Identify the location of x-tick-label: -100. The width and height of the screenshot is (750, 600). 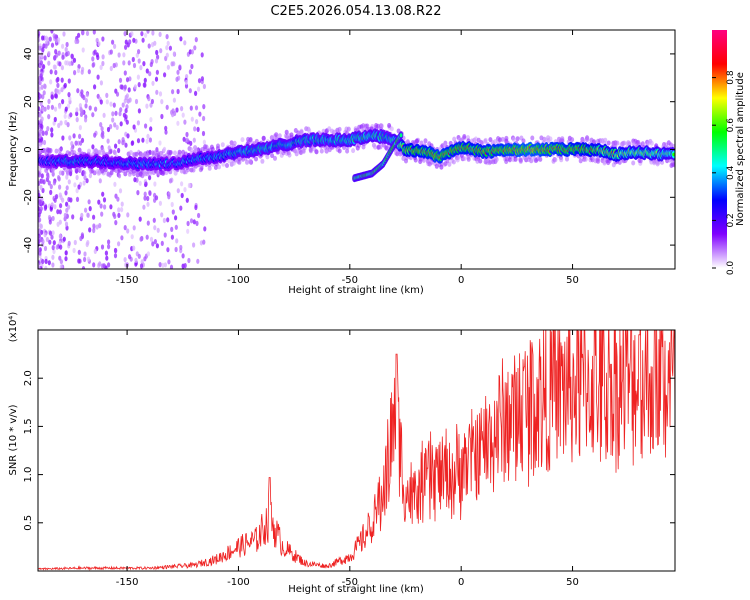
(238, 582).